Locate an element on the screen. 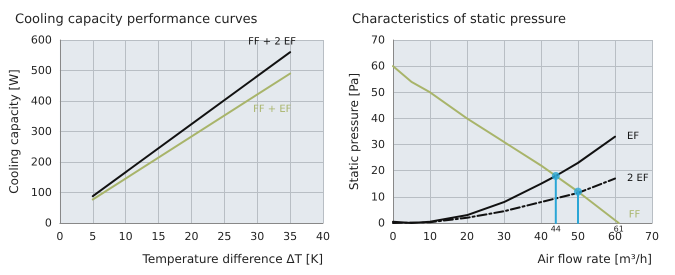  series-label: FF + EF is located at coordinates (272, 110).